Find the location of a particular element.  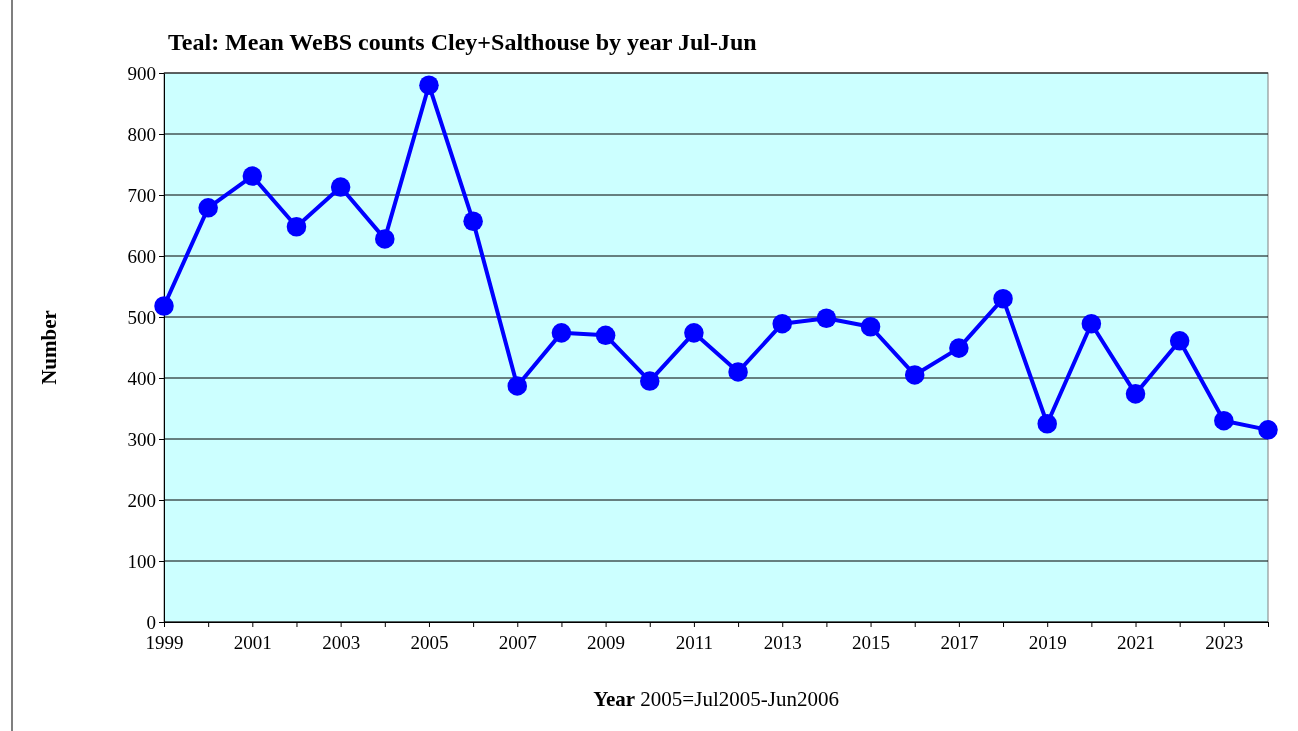

x-tick-label: 2019 is located at coordinates (1047, 642).